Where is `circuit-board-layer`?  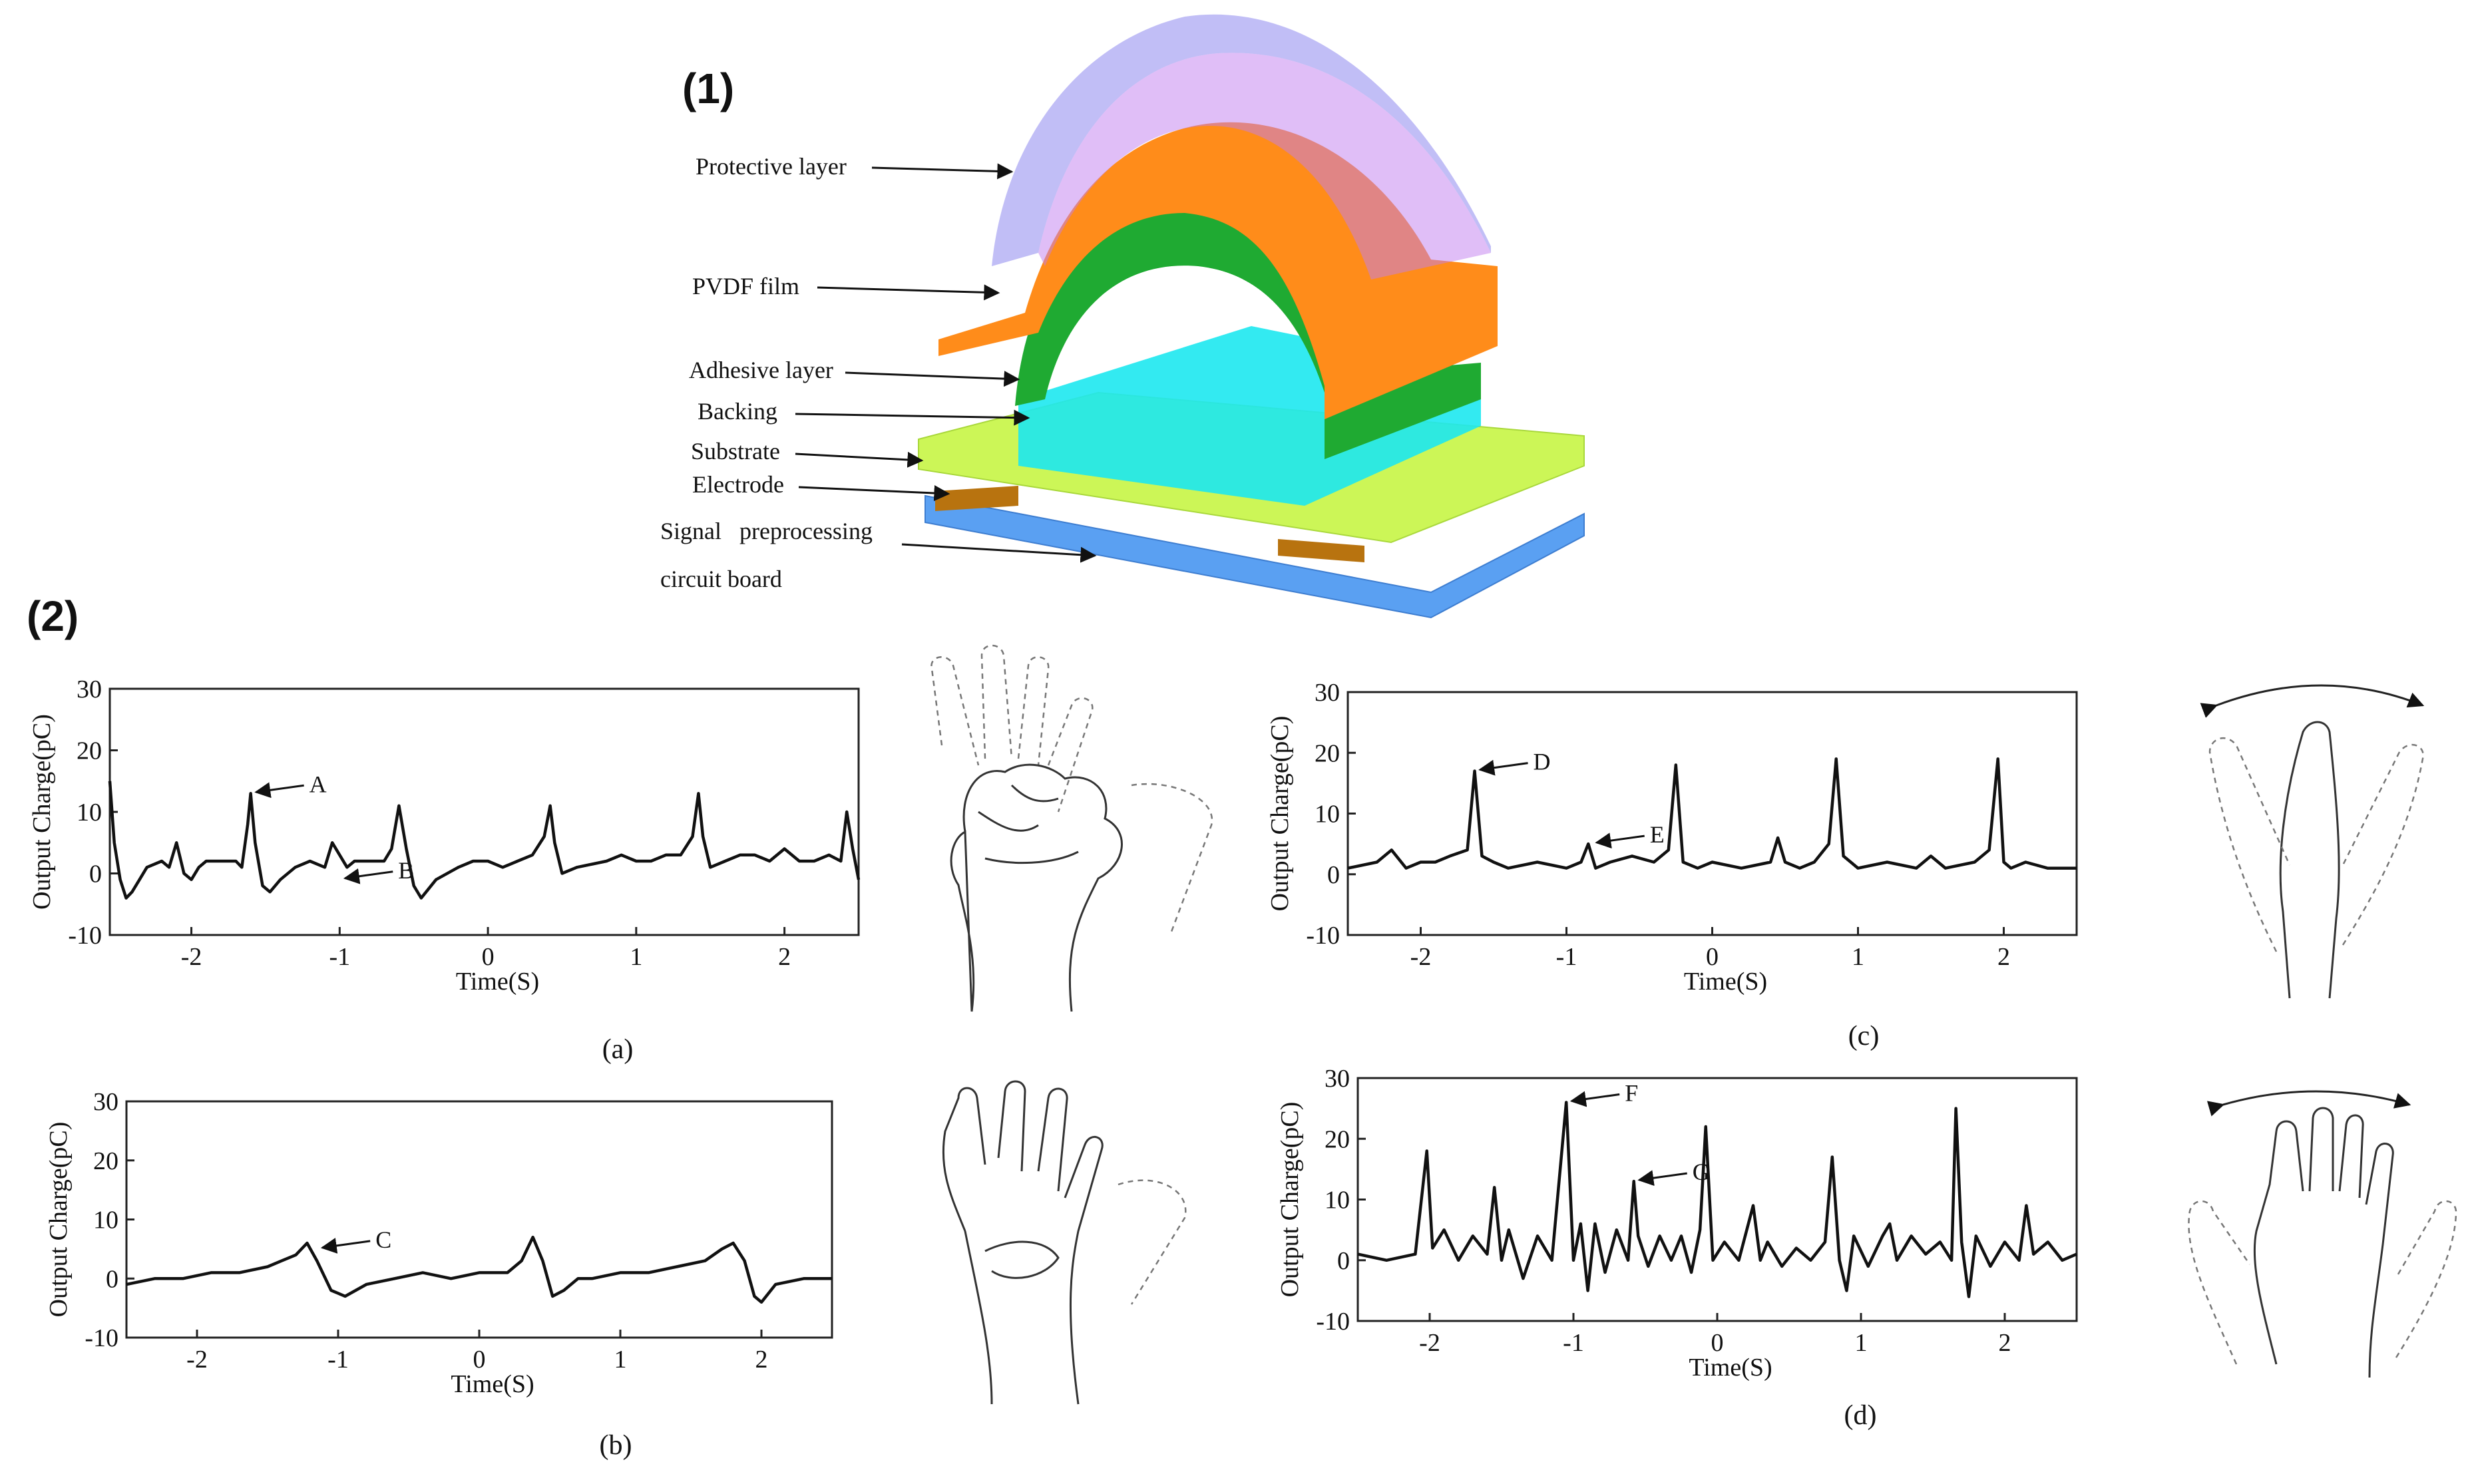
circuit-board-layer is located at coordinates (1255, 556).